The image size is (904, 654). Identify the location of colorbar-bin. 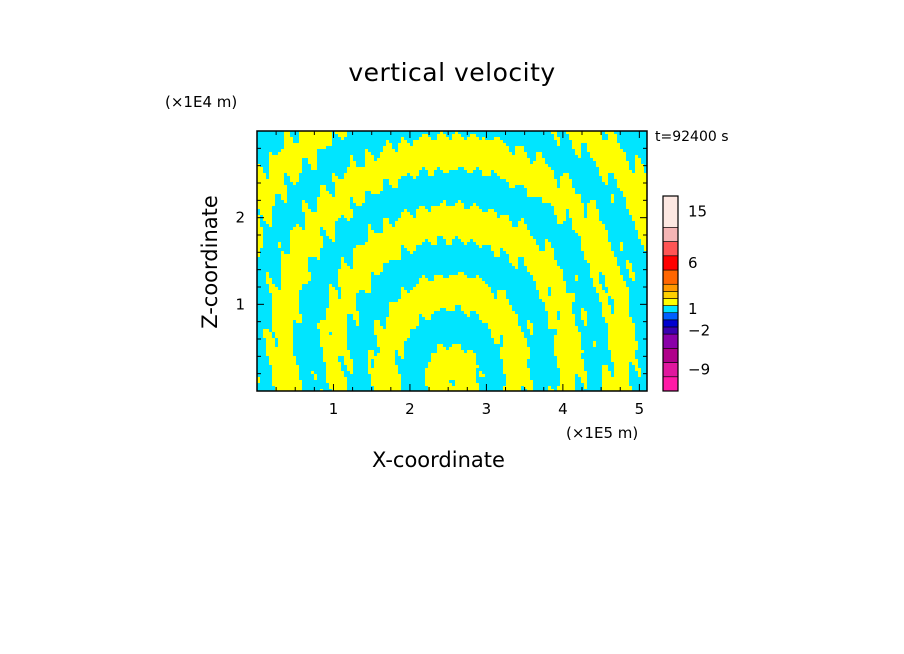
(670, 287).